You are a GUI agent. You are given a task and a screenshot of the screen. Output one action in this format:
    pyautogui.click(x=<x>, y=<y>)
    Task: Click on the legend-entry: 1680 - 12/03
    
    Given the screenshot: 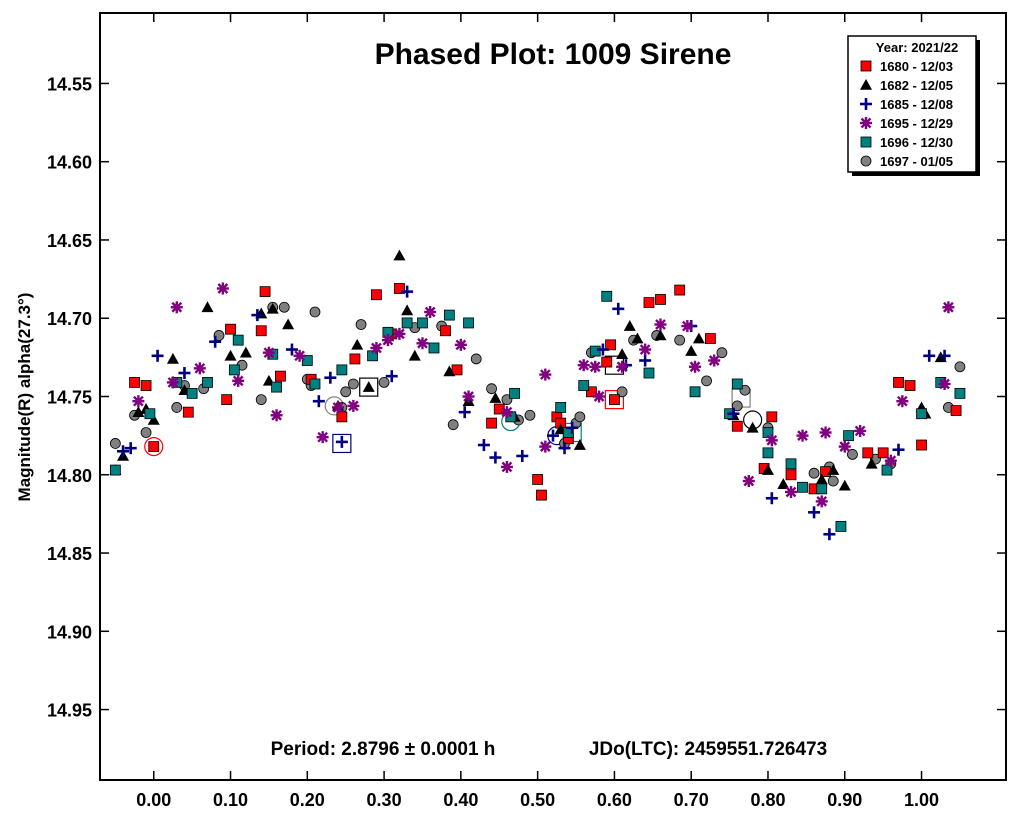 What is the action you would take?
    pyautogui.click(x=916, y=66)
    